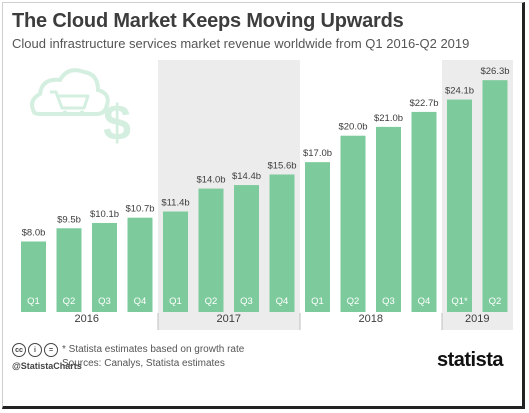 This screenshot has height=413, width=529. Describe the element at coordinates (208, 21) in the screenshot. I see `chart-title: The Cloud Market Keeps Moving Upwards` at that location.